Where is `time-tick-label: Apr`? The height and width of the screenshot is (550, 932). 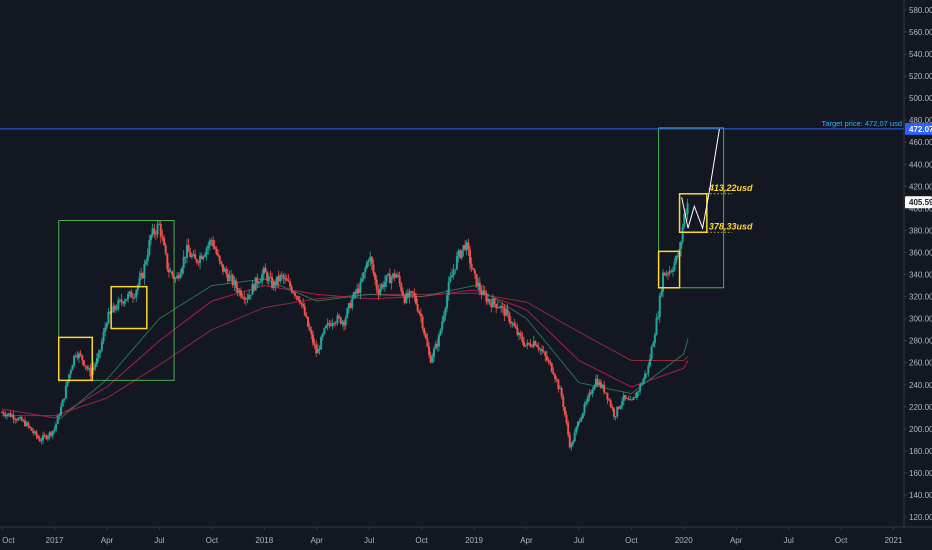
time-tick-label: Apr is located at coordinates (107, 540).